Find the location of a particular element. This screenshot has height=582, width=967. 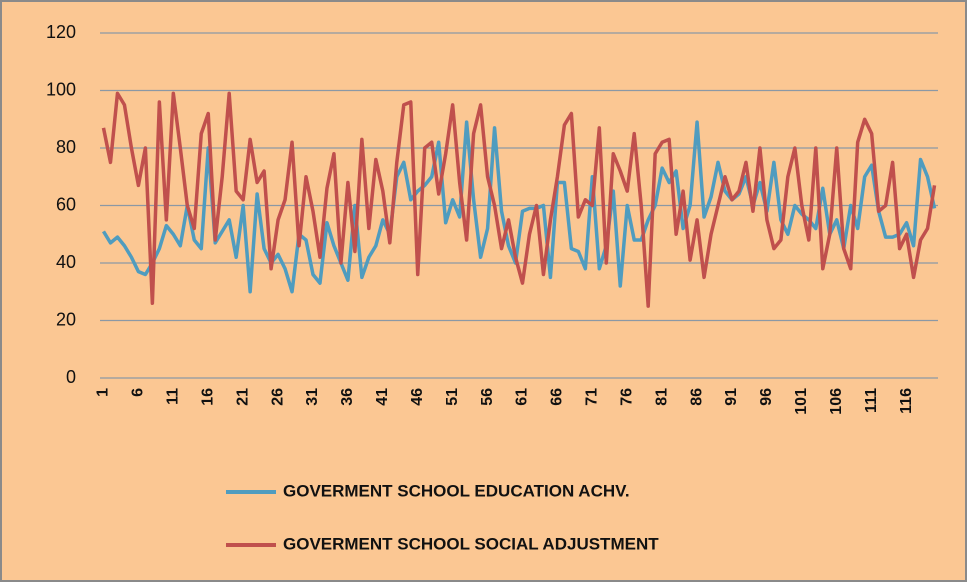

legend-label: GOVERMENT SCHOOL SOCIAL ADJUSTMENT is located at coordinates (471, 543).